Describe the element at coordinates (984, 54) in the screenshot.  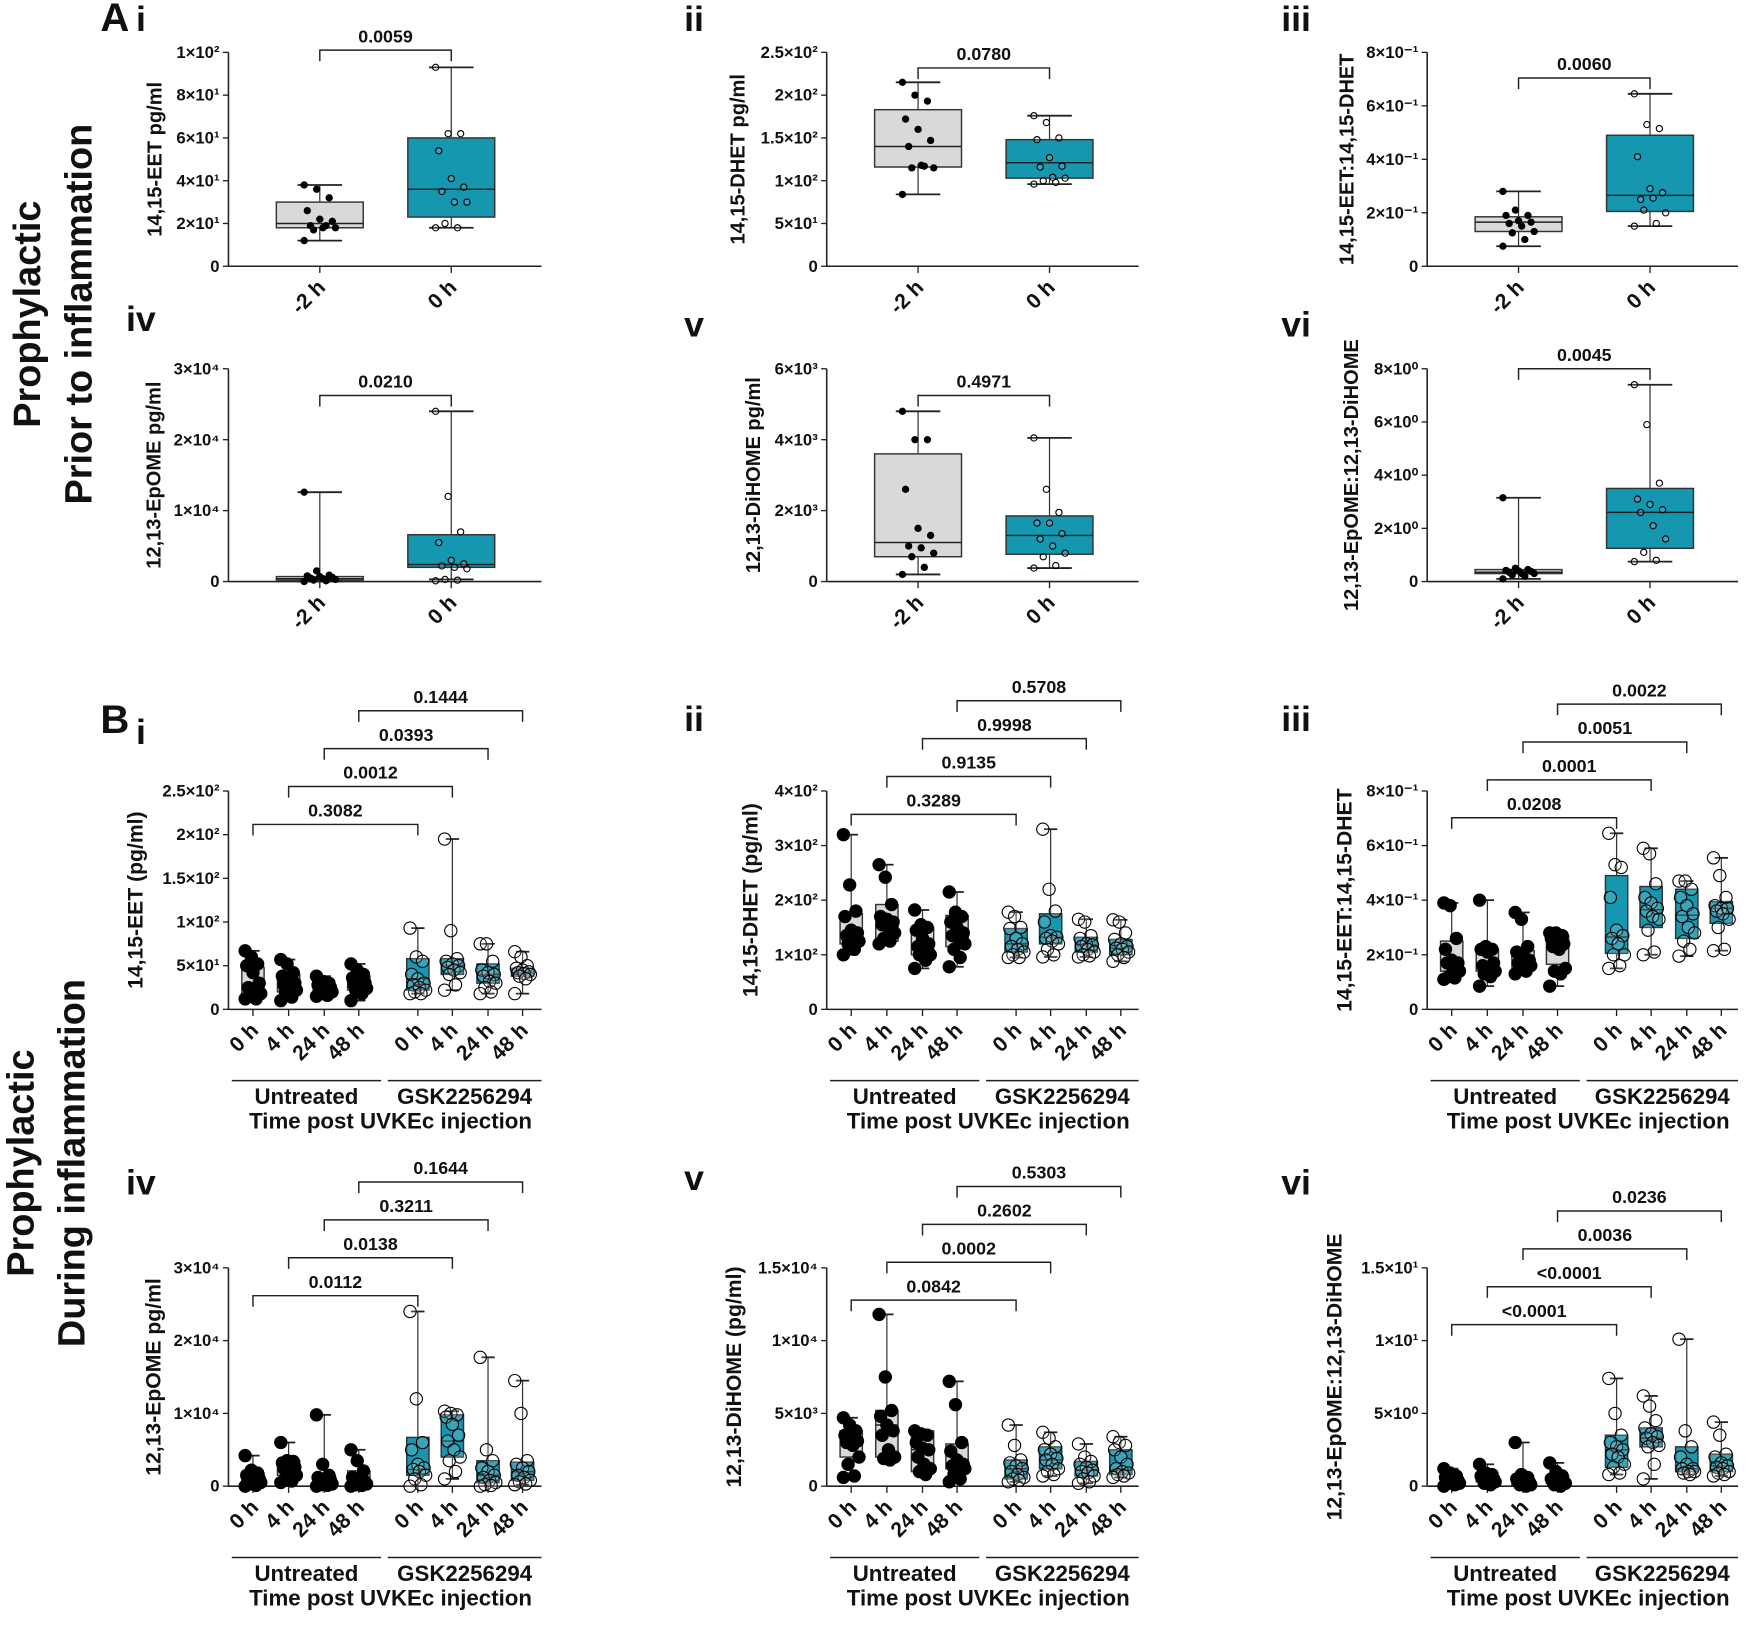
I see `p-value-label: 0.0780` at that location.